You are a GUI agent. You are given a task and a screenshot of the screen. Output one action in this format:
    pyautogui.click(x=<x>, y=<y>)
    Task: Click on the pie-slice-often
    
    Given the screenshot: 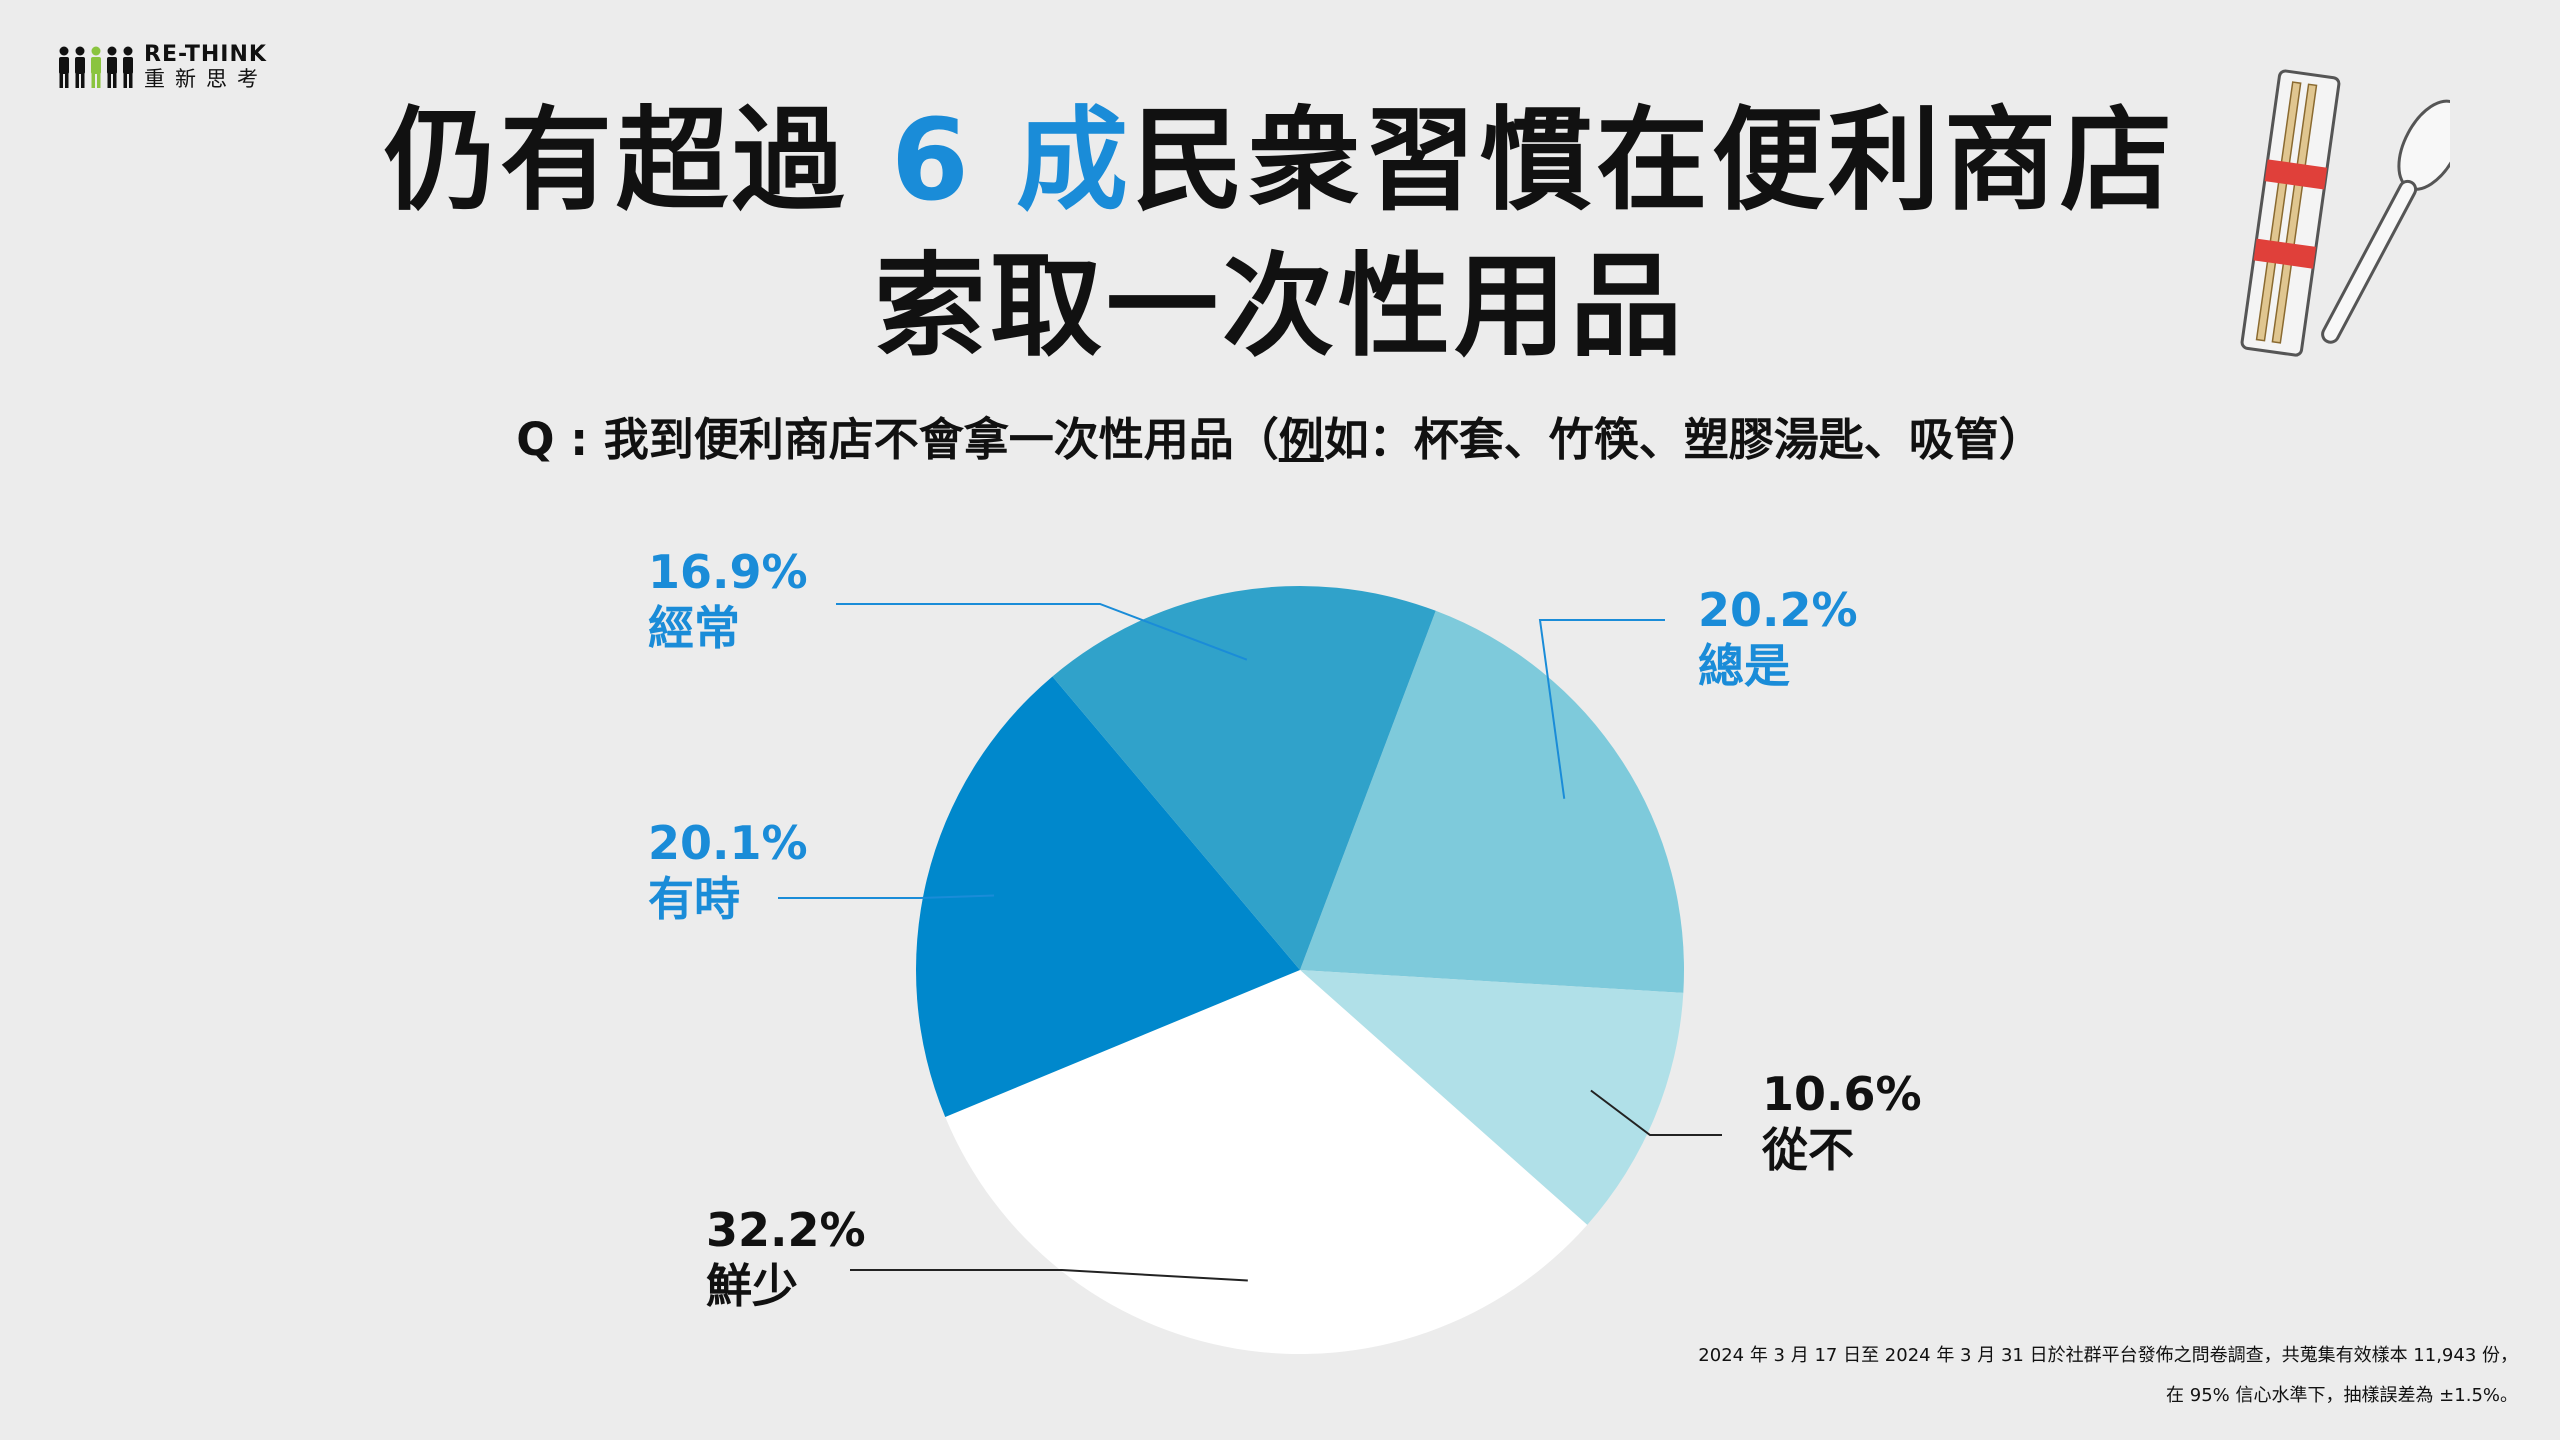 What is the action you would take?
    pyautogui.click(x=1244, y=778)
    